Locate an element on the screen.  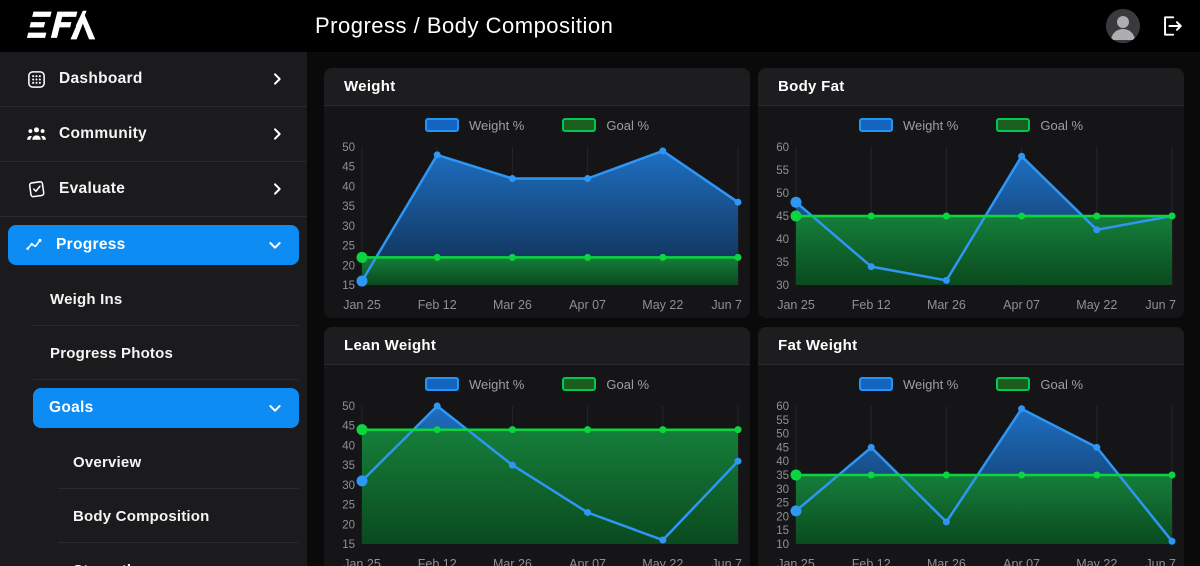
sidebar-item-community: Community is located at coordinates (153, 134).